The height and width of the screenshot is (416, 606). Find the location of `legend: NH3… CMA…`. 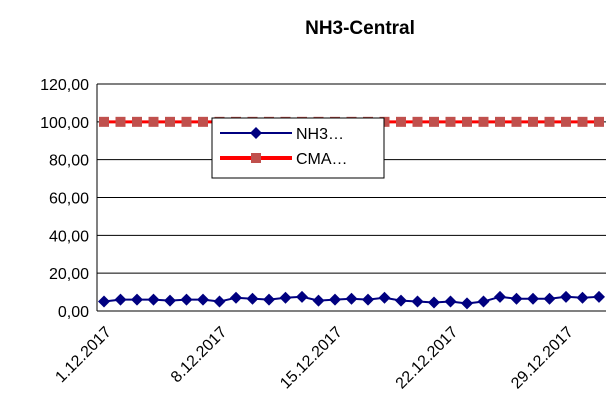

legend: NH3… CMA… is located at coordinates (298, 148).